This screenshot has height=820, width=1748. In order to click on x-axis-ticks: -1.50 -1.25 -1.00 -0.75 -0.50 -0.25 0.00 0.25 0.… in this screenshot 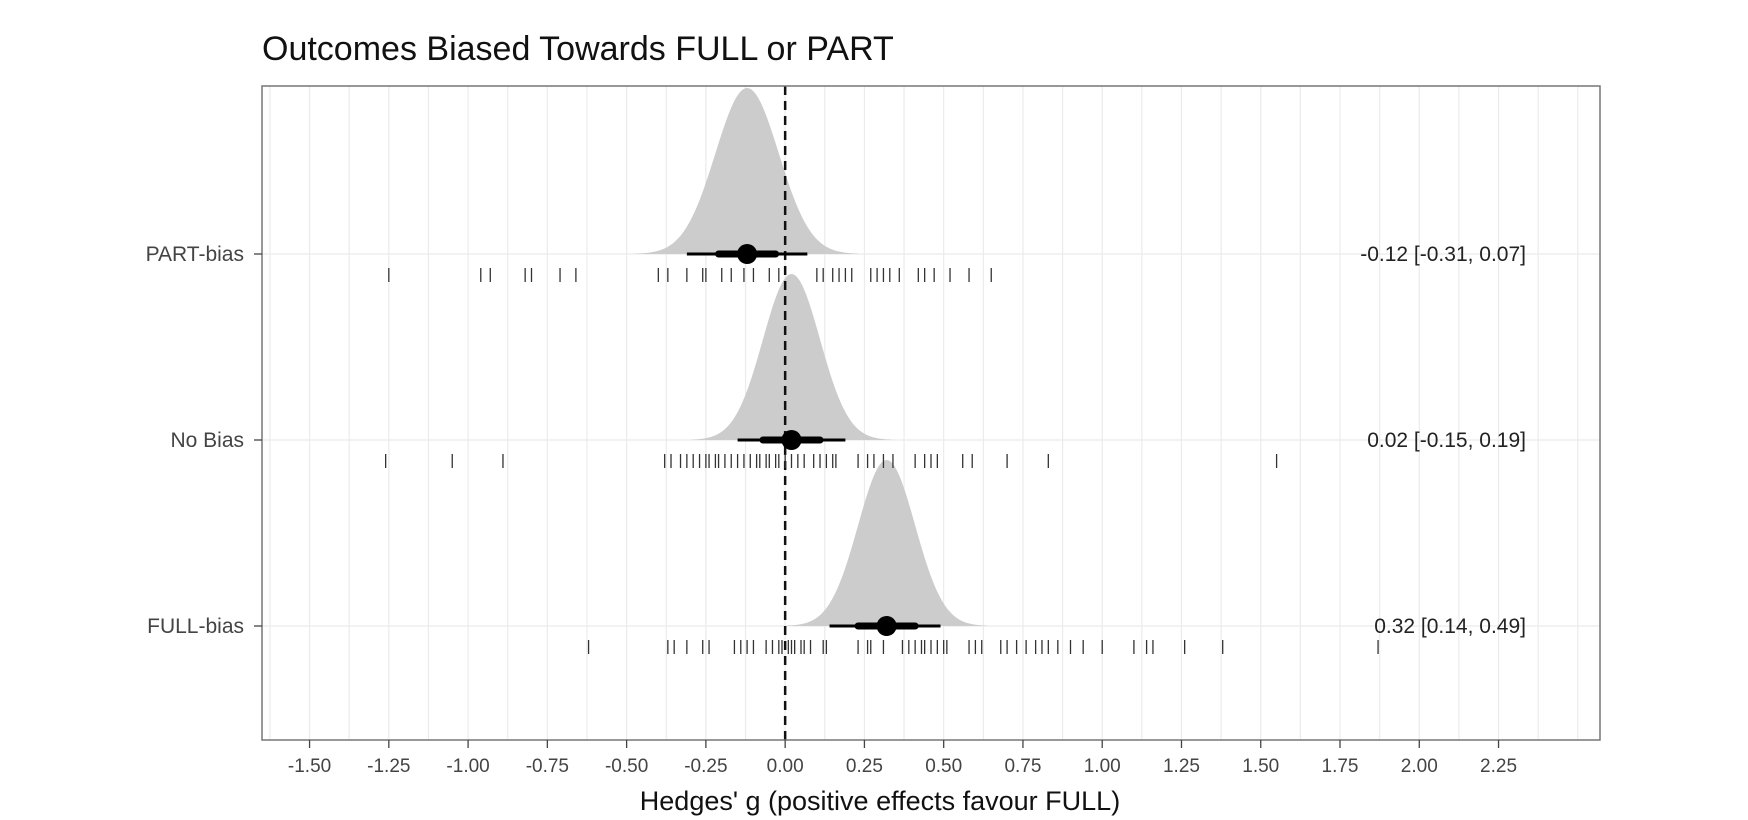, I will do `click(902, 758)`.